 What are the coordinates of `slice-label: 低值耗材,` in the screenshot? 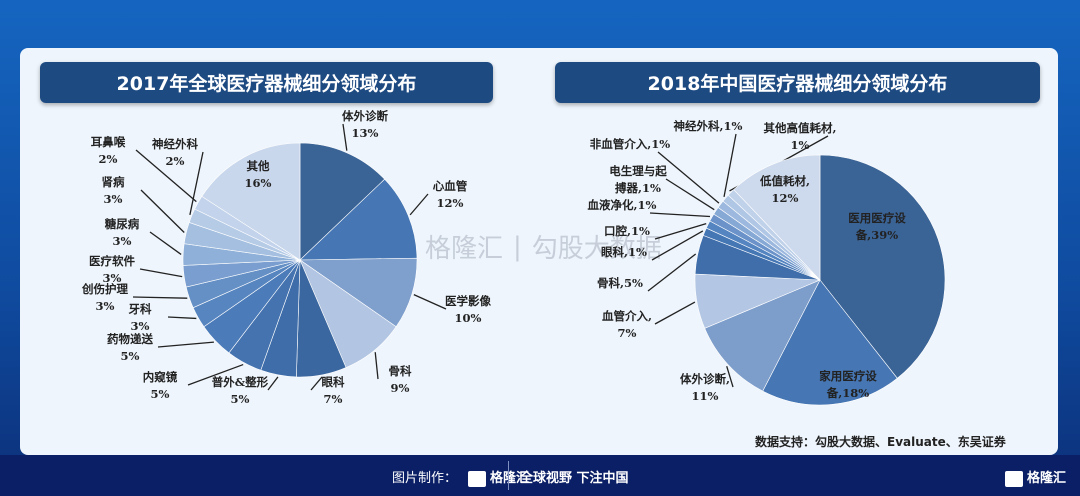 It's located at (784, 181).